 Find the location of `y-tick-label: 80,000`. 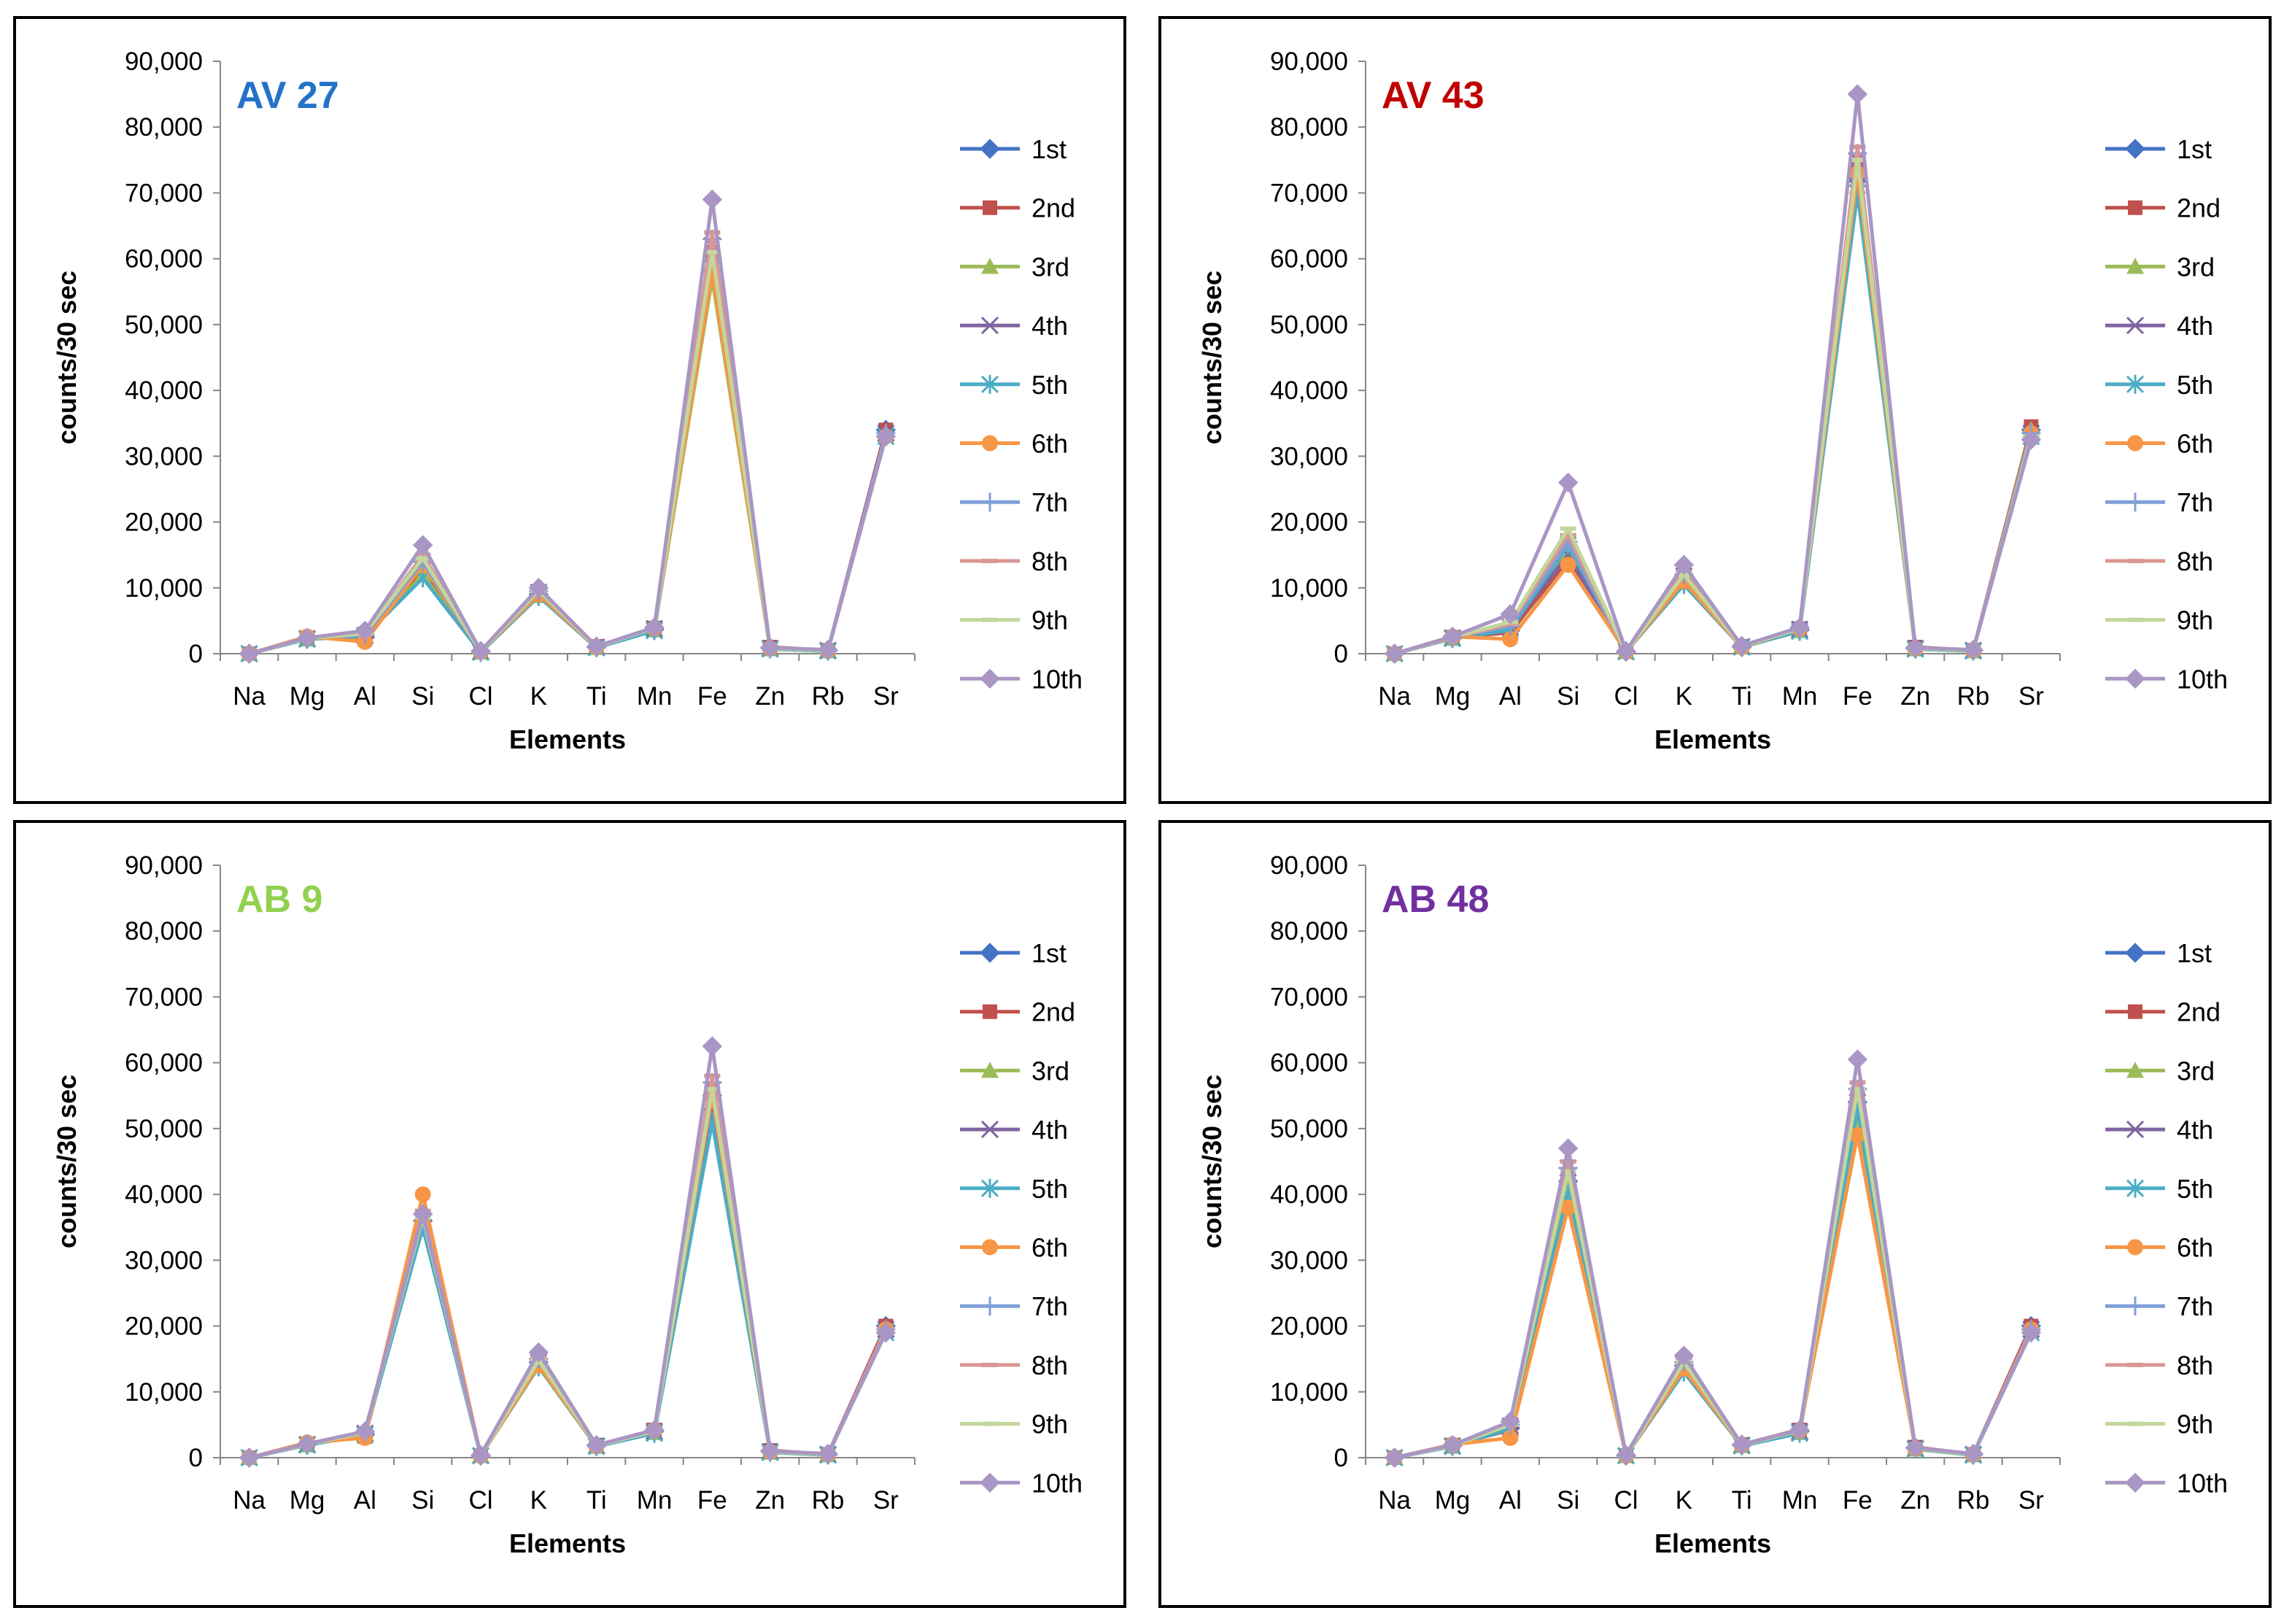

y-tick-label: 80,000 is located at coordinates (164, 931).